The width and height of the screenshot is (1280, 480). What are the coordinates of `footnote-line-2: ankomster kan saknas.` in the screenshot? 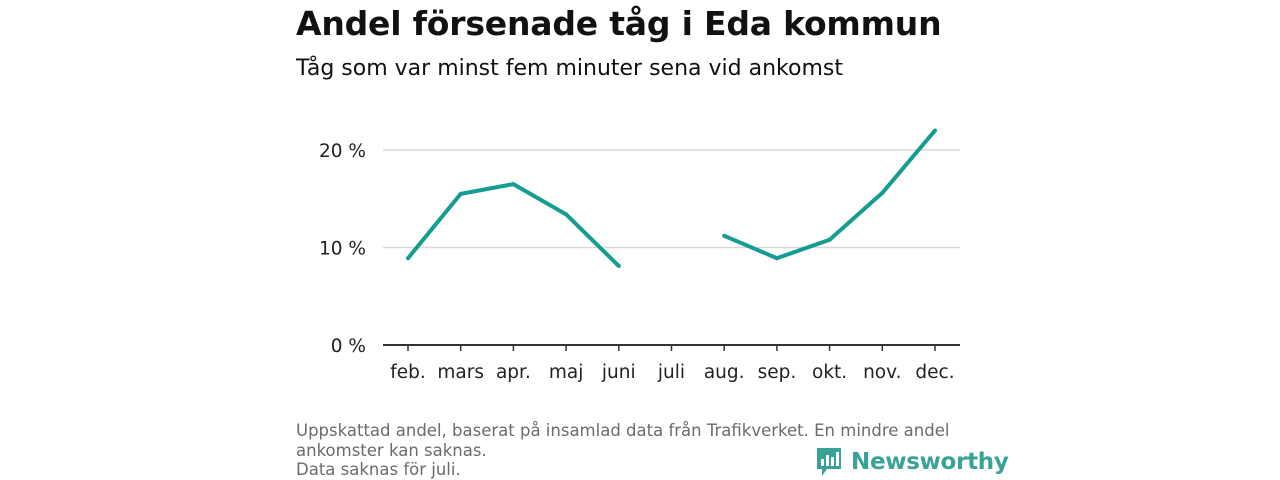 It's located at (391, 450).